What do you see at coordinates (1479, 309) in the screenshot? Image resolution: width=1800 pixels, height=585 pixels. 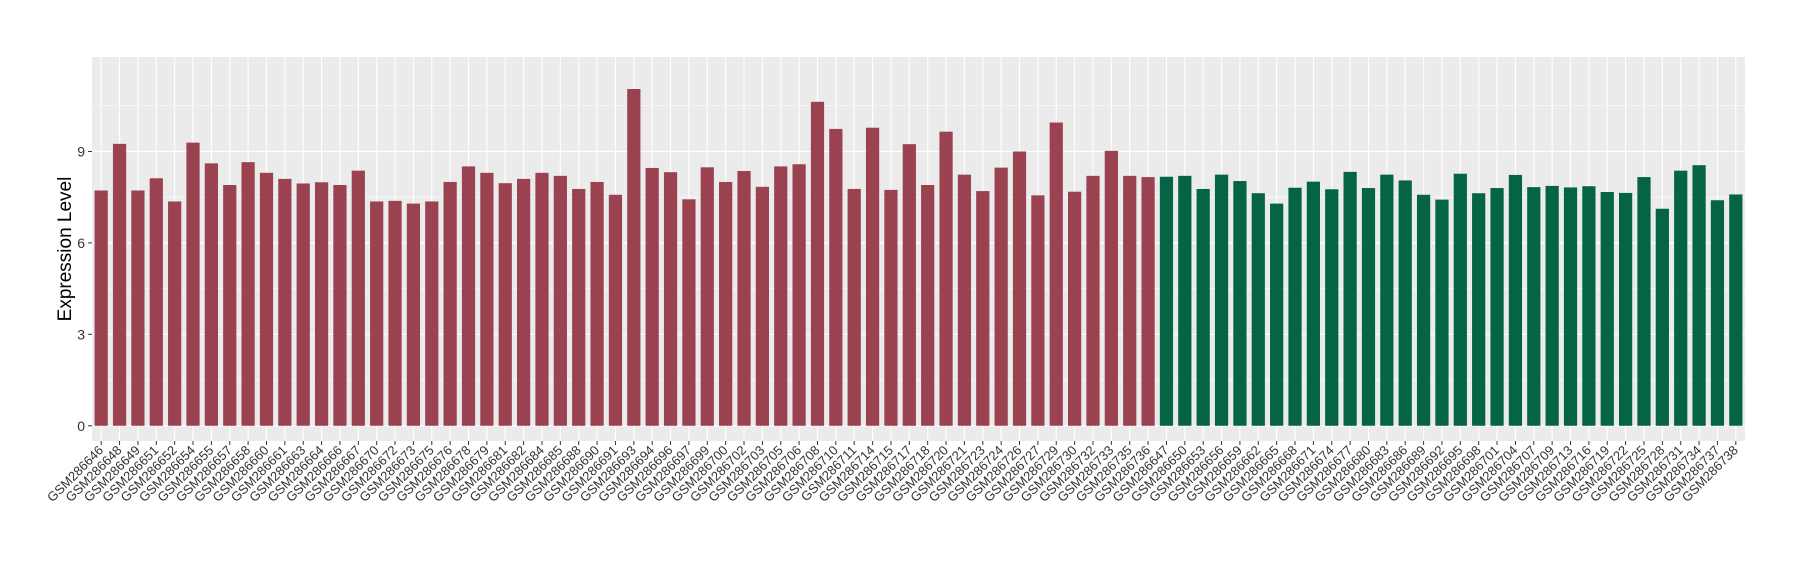 I see `bar-GSM286698` at bounding box center [1479, 309].